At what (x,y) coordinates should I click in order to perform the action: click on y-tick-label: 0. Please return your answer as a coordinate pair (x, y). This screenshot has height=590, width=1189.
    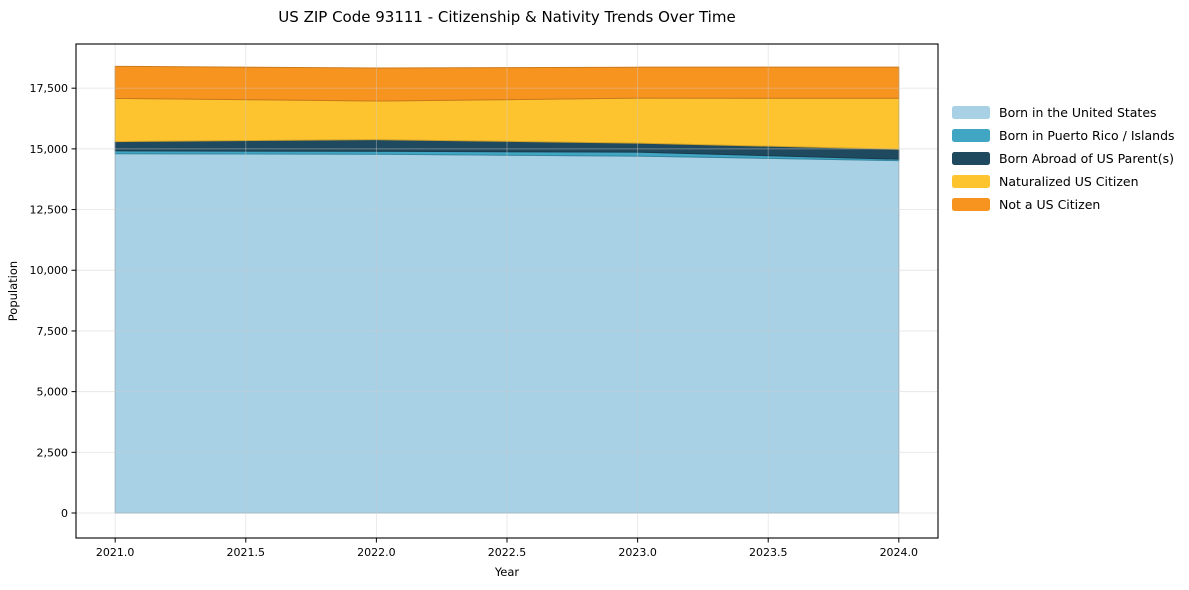
    Looking at the image, I should click on (64, 513).